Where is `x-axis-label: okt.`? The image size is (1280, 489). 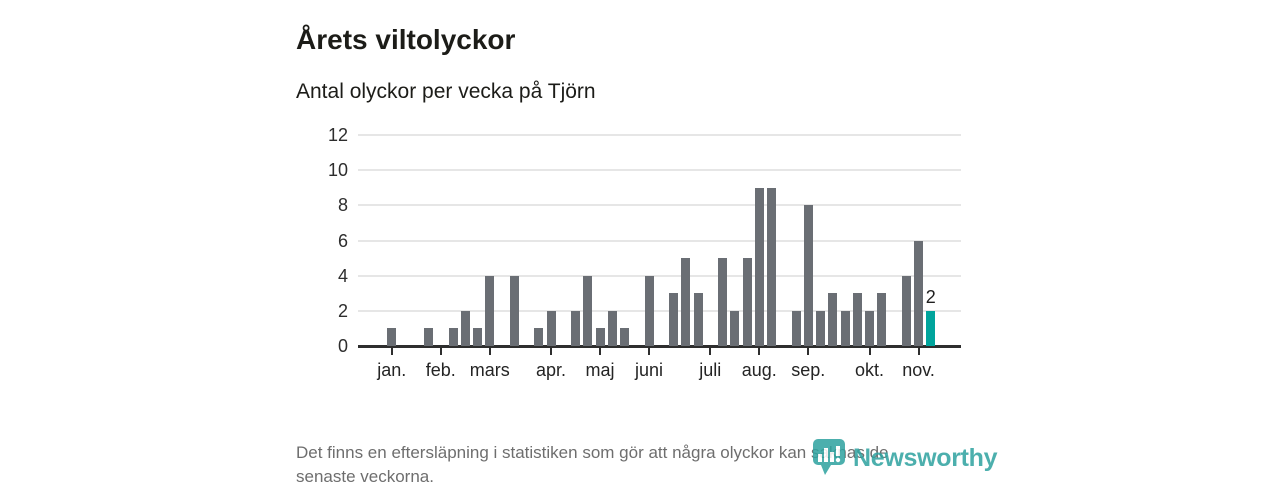
x-axis-label: okt. is located at coordinates (870, 370).